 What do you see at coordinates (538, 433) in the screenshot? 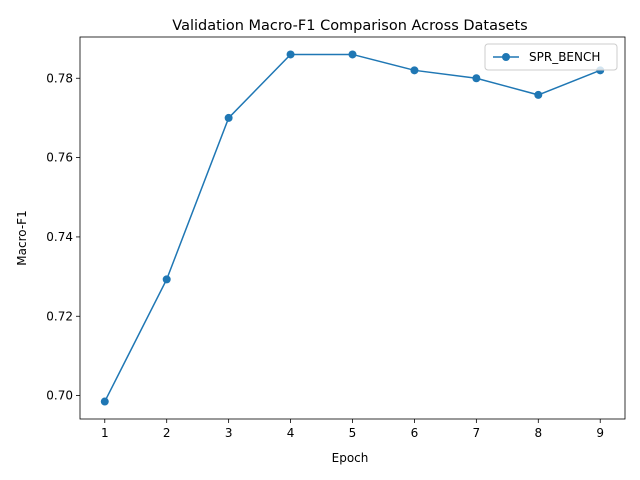
I see `x-tick-label: 8` at bounding box center [538, 433].